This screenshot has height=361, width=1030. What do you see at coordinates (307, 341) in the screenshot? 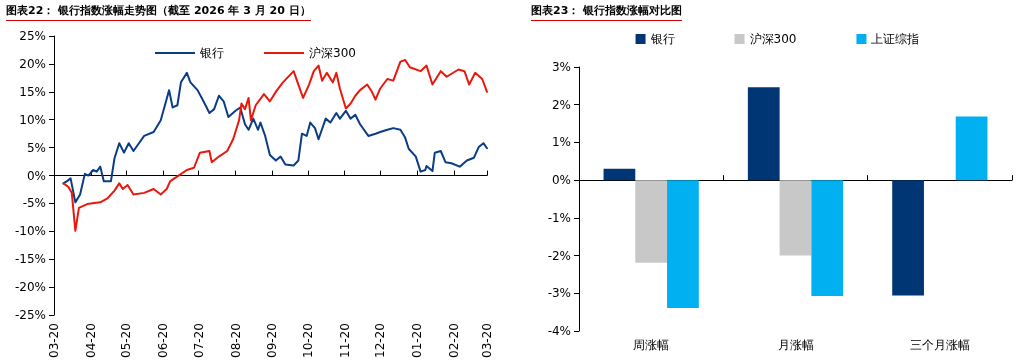
I see `x-tick-label: 10-20` at bounding box center [307, 341].